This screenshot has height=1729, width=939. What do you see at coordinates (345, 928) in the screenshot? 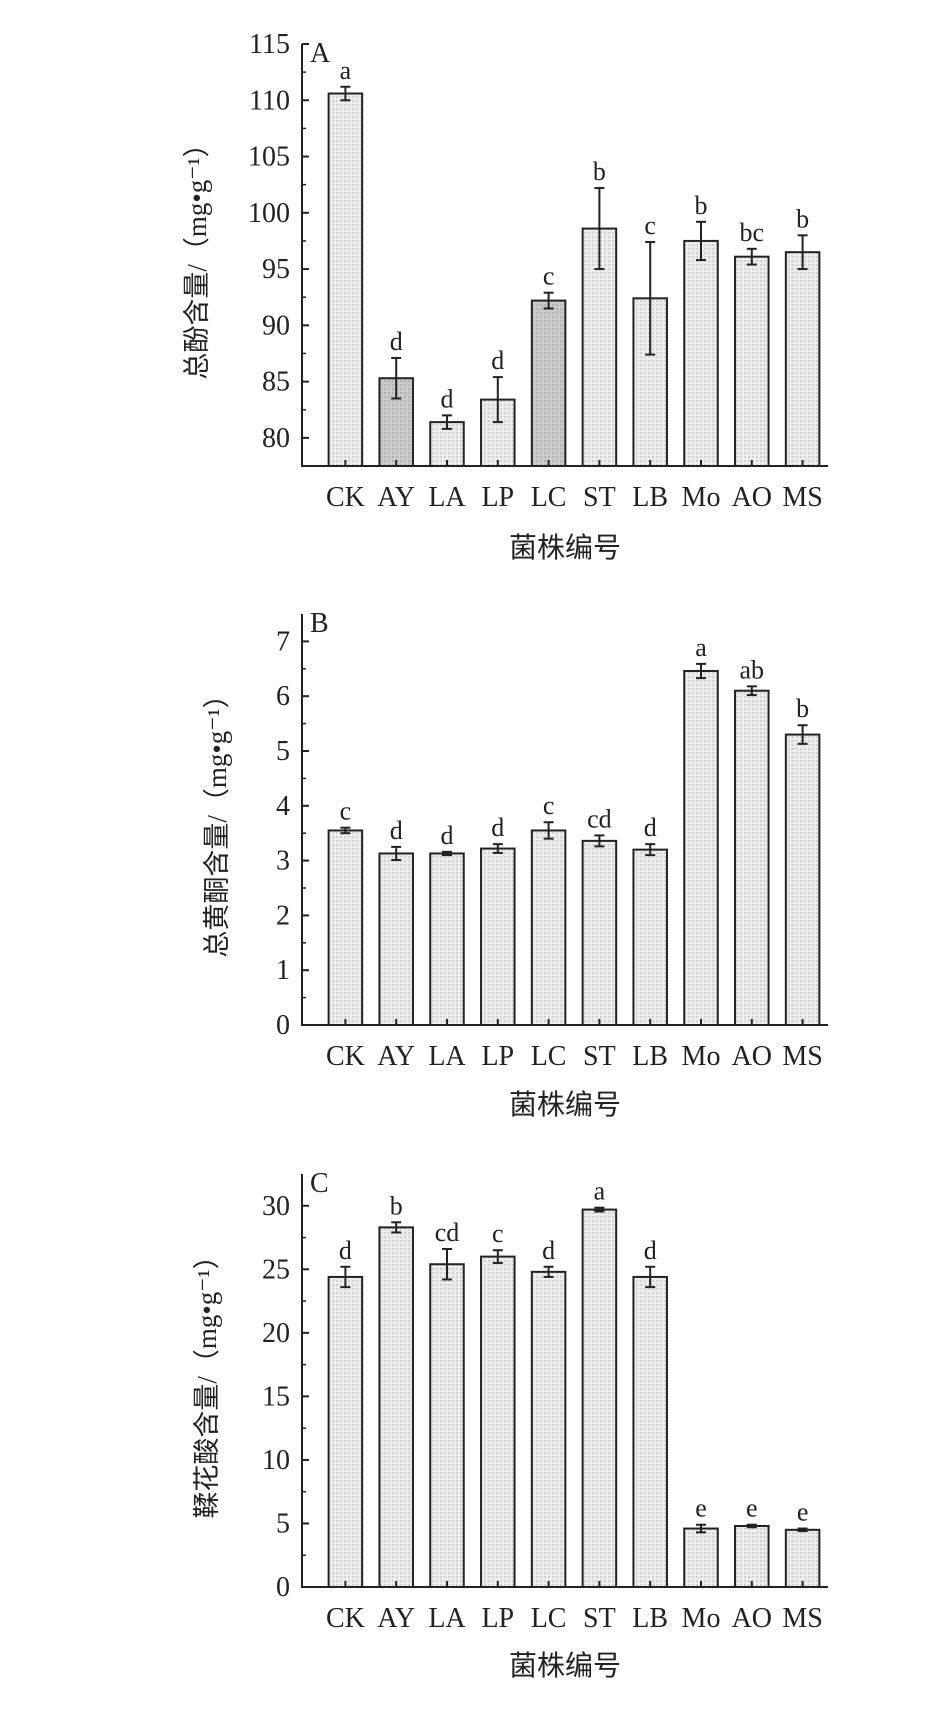
I see `bar-ck` at bounding box center [345, 928].